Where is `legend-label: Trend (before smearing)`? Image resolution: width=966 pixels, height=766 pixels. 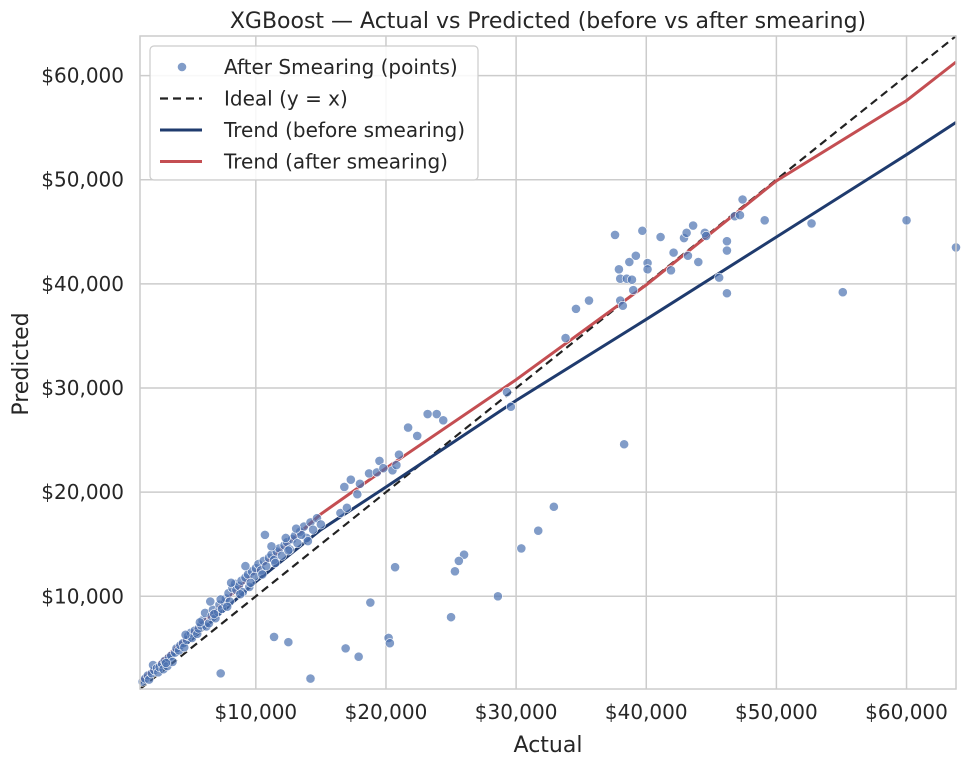
legend-label: Trend (before smearing) is located at coordinates (344, 130).